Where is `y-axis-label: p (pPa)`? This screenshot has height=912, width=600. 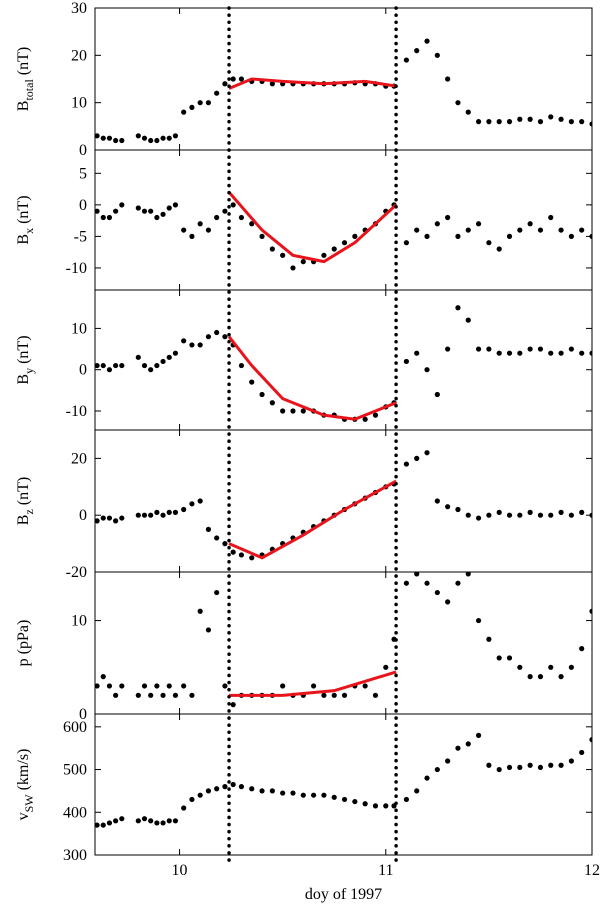 y-axis-label: p (pPa) is located at coordinates (23, 643).